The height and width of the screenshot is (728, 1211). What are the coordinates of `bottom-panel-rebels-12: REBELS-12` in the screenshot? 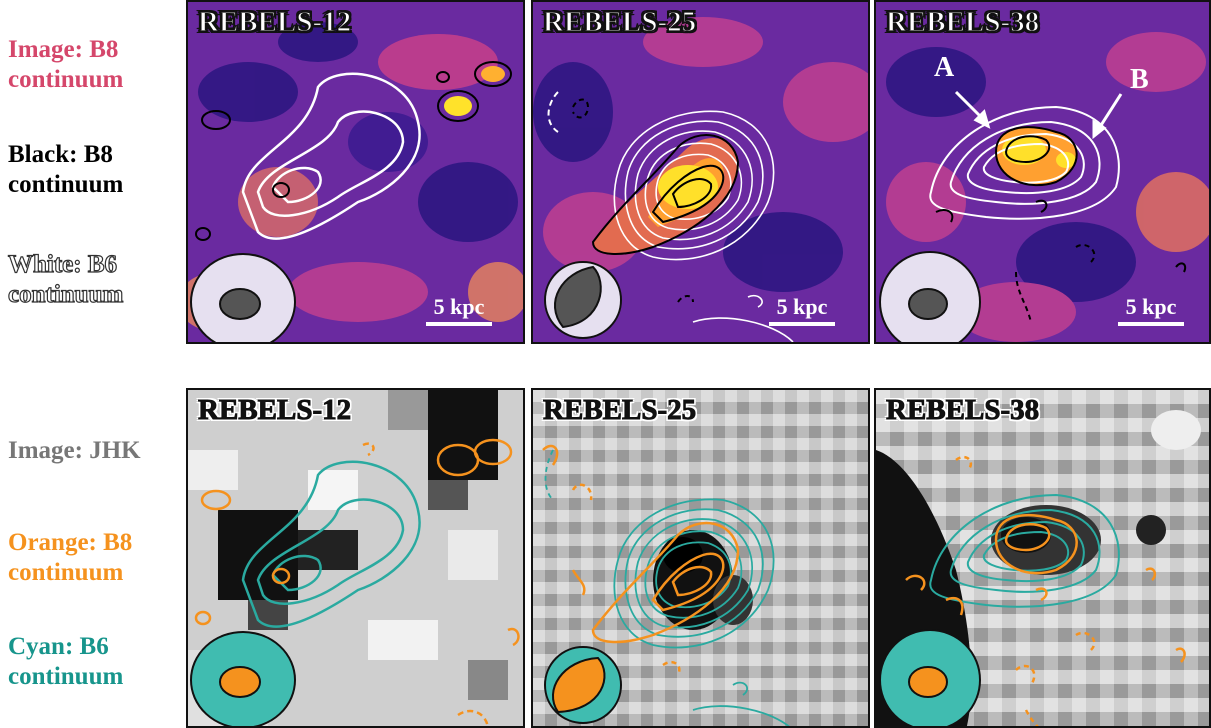 It's located at (355, 558).